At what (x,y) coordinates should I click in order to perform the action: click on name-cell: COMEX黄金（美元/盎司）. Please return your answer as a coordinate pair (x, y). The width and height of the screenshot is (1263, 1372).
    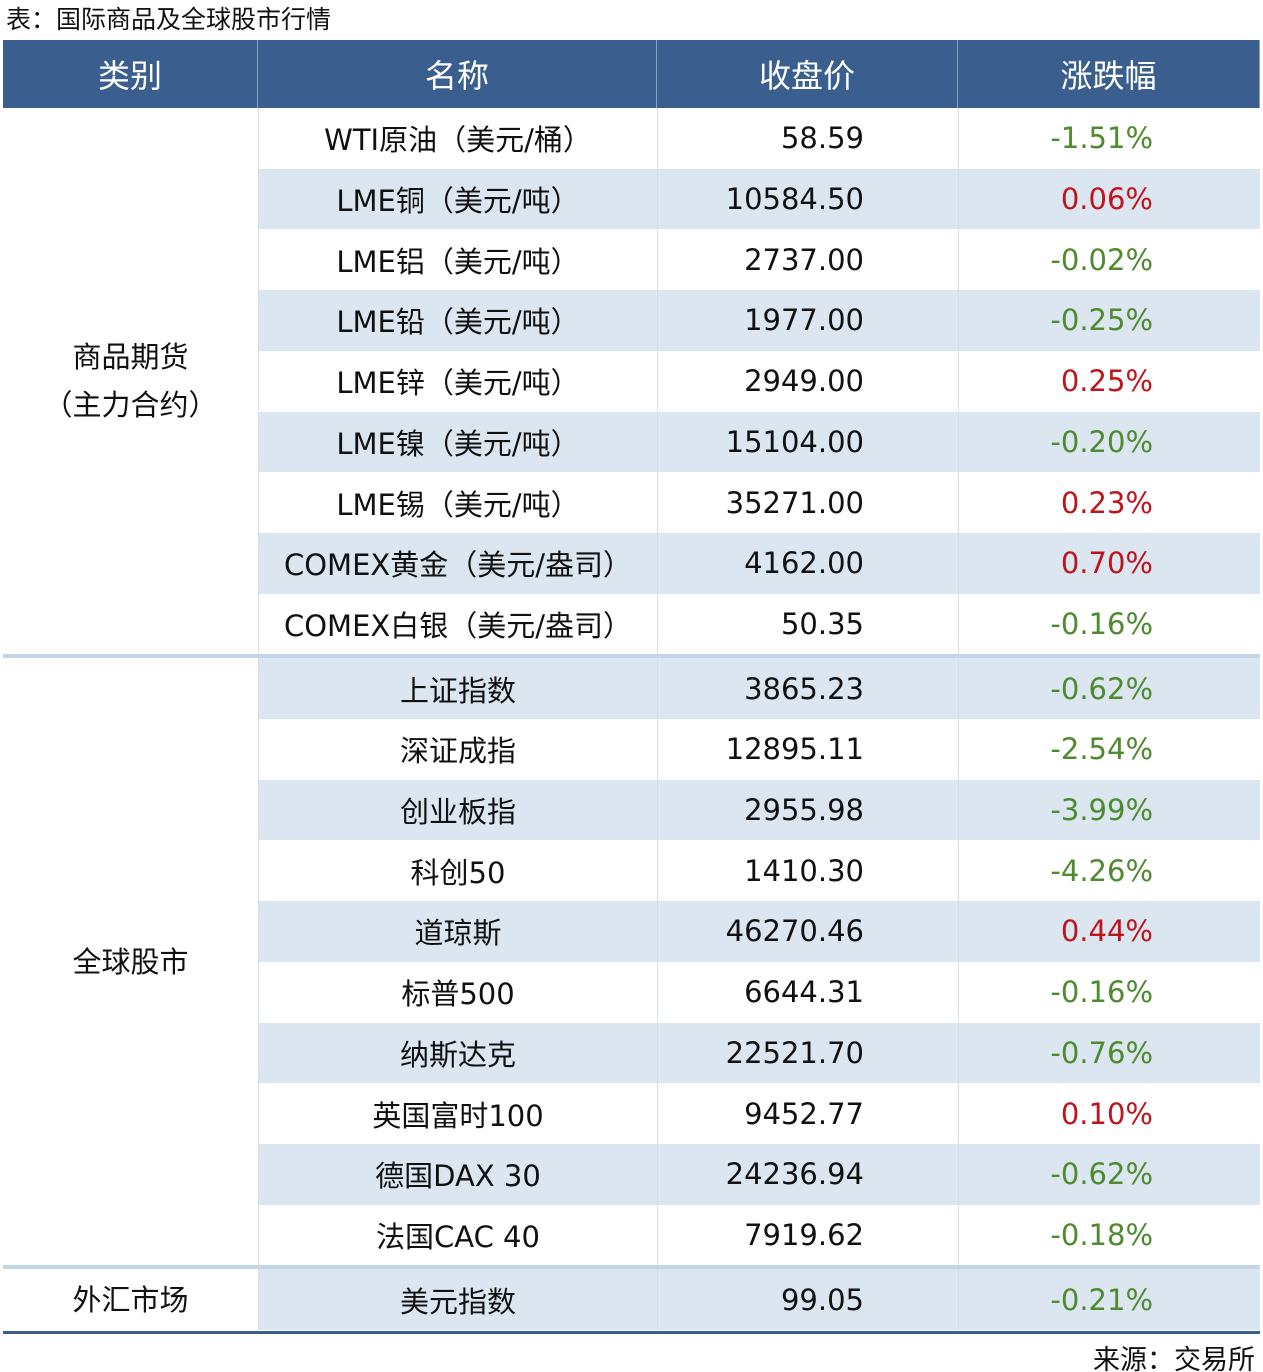
    Looking at the image, I should click on (457, 563).